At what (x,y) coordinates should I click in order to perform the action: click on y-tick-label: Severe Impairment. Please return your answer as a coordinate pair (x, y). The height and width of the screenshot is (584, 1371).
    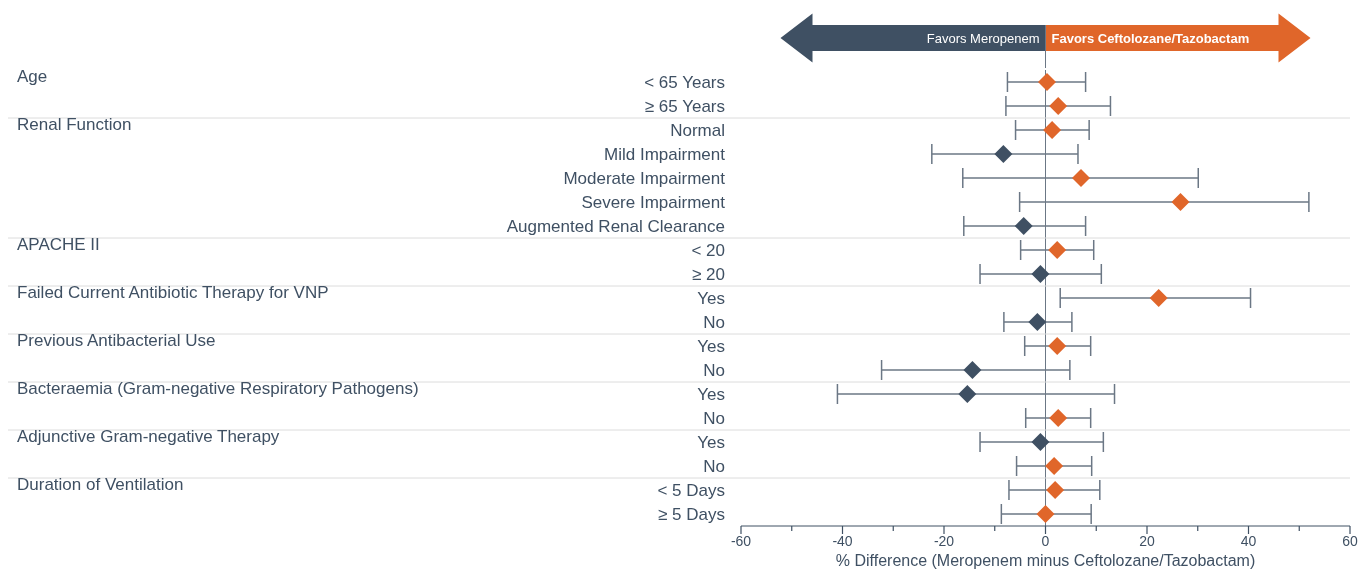
    Looking at the image, I should click on (653, 203).